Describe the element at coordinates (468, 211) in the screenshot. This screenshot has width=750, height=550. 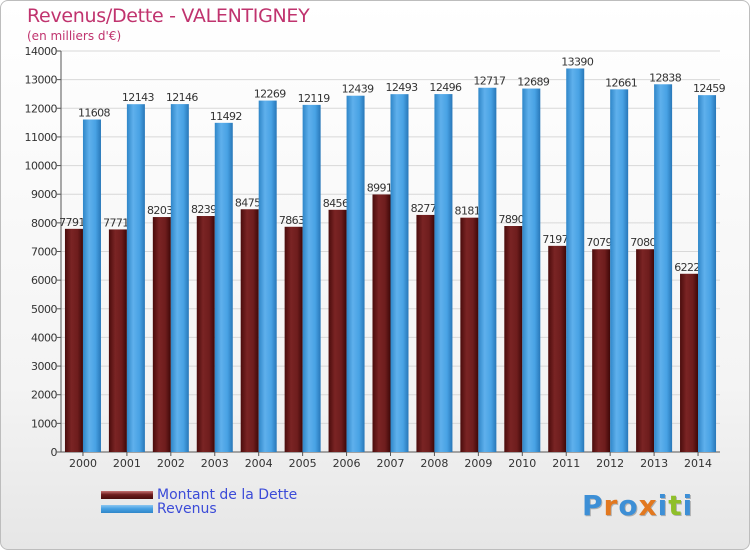
I see `data-label-dette: 8181` at that location.